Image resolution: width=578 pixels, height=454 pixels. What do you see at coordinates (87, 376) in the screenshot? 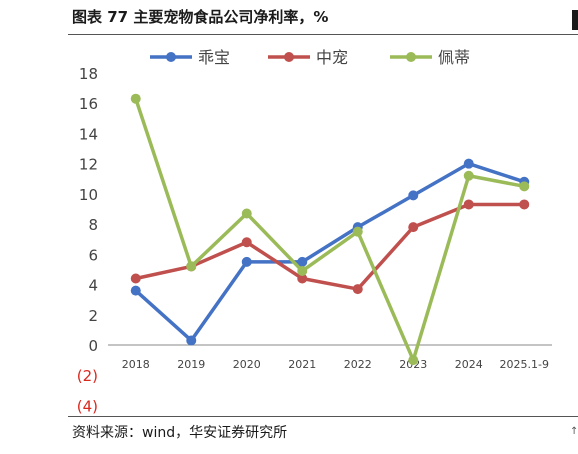
I see `y-tick-label: (2)` at bounding box center [87, 376].